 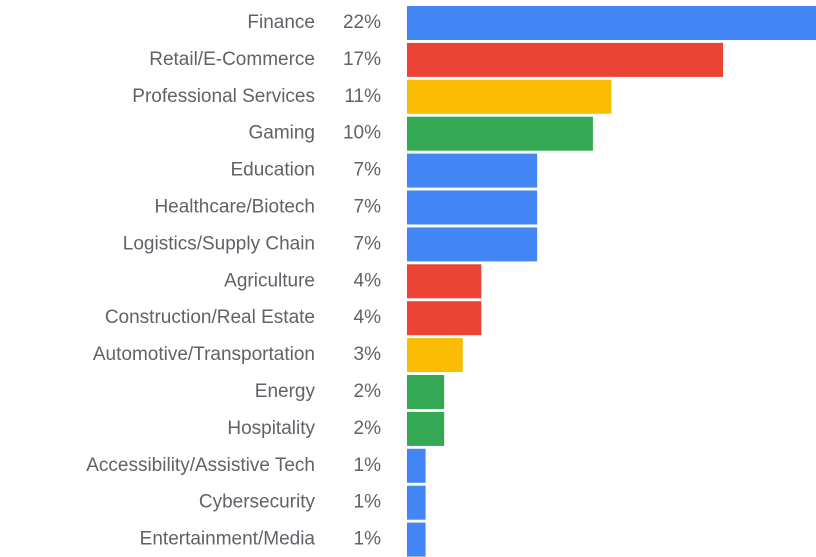 What do you see at coordinates (257, 502) in the screenshot?
I see `category-label: Cybersecurity` at bounding box center [257, 502].